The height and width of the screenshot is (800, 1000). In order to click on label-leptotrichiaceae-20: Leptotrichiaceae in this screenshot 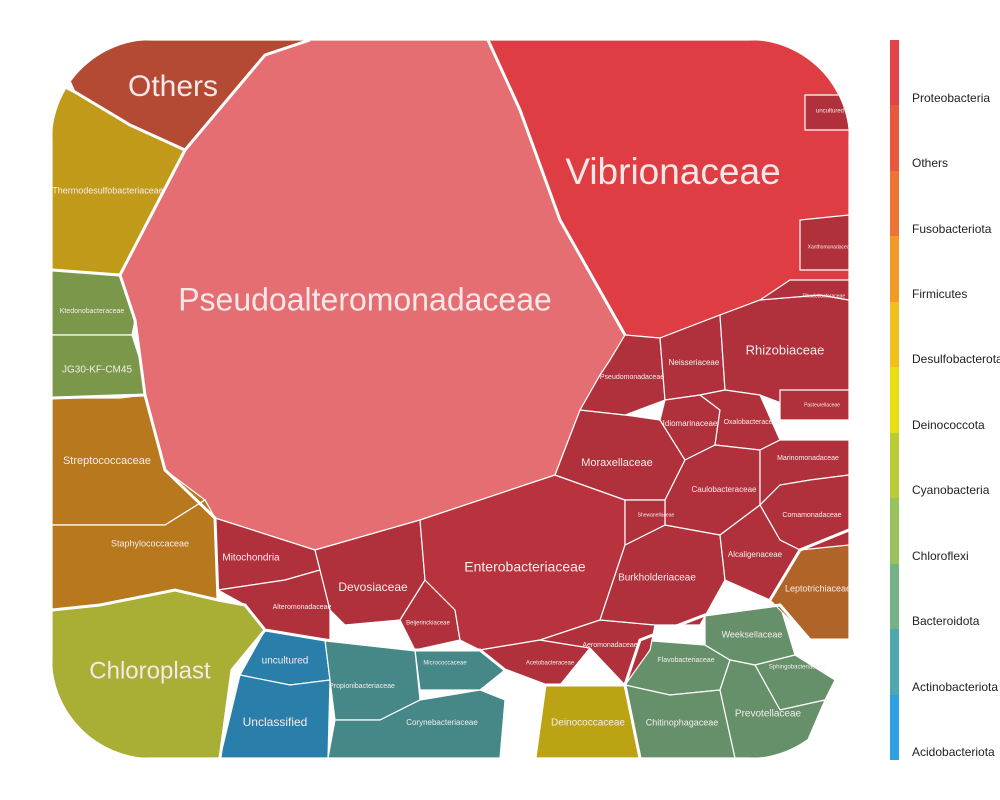, I will do `click(818, 588)`.